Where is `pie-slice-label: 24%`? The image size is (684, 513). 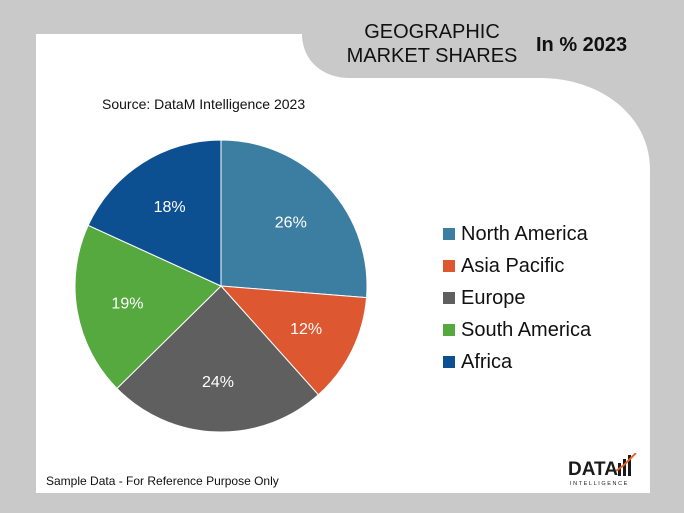 pie-slice-label: 24% is located at coordinates (218, 382).